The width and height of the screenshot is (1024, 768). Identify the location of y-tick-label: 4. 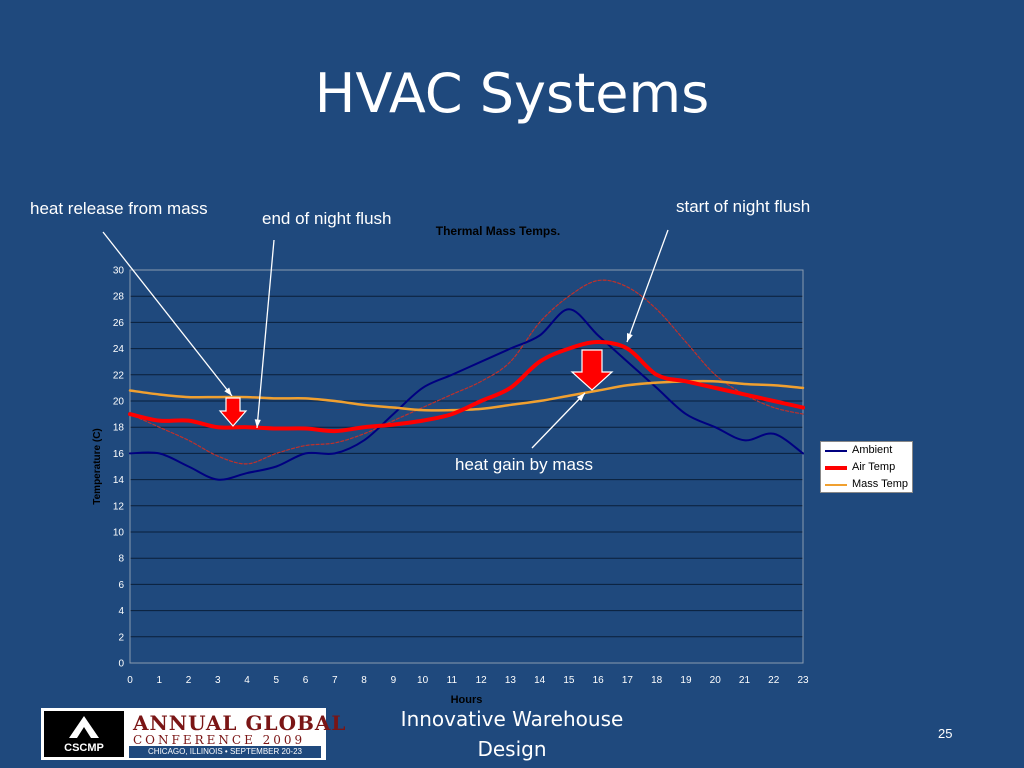
(121, 611).